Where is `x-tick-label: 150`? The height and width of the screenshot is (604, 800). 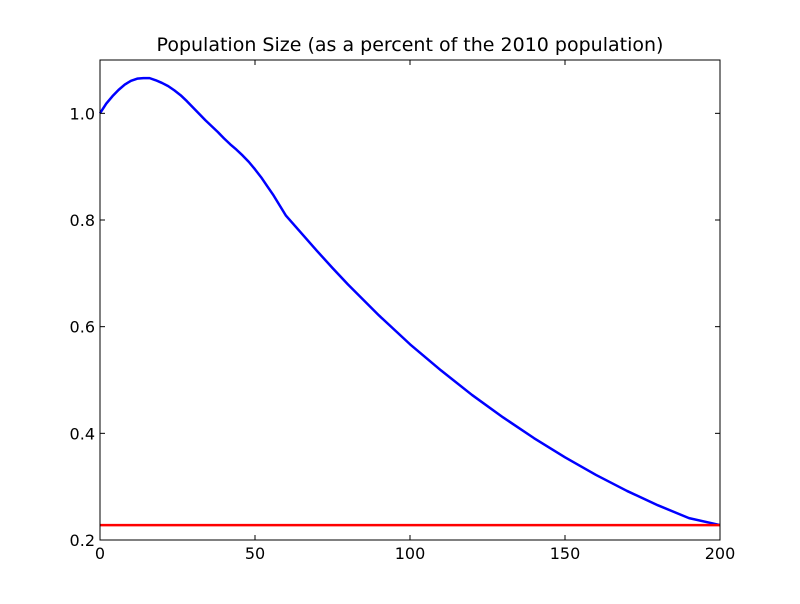
x-tick-label: 150 is located at coordinates (565, 553).